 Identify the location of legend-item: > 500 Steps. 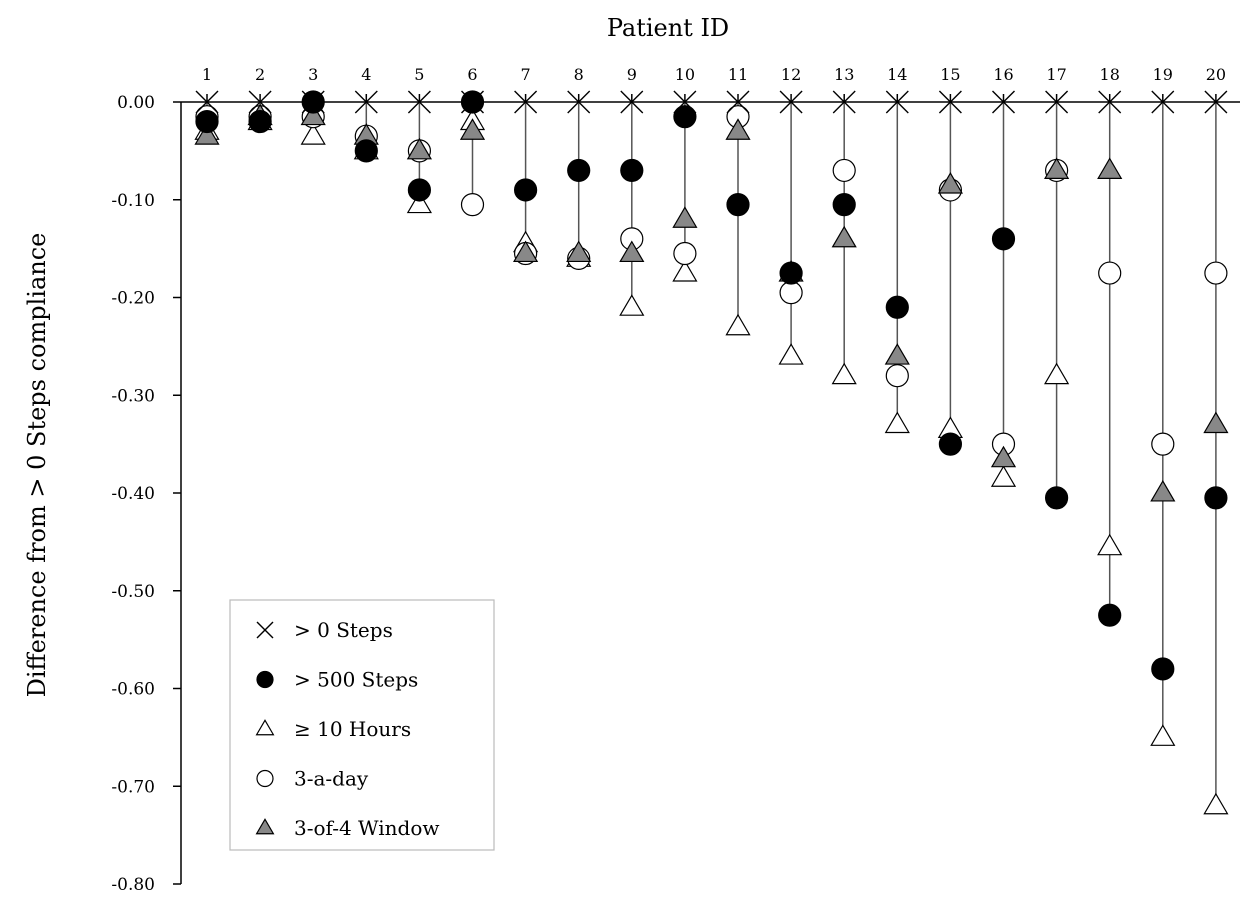
(337, 680).